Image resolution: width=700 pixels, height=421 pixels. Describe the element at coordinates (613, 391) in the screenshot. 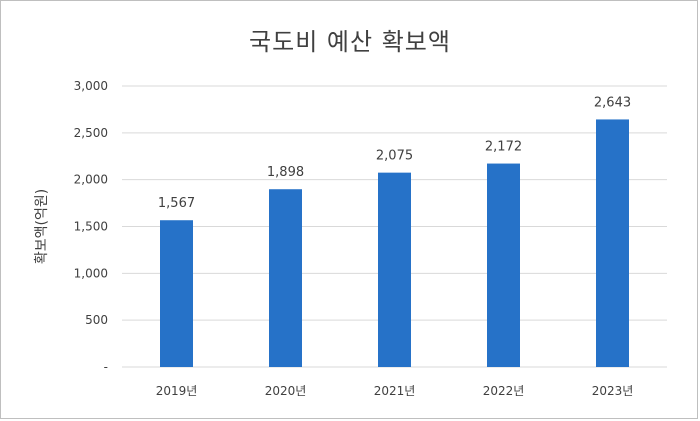

I see `x-tick-label: 2023년` at that location.